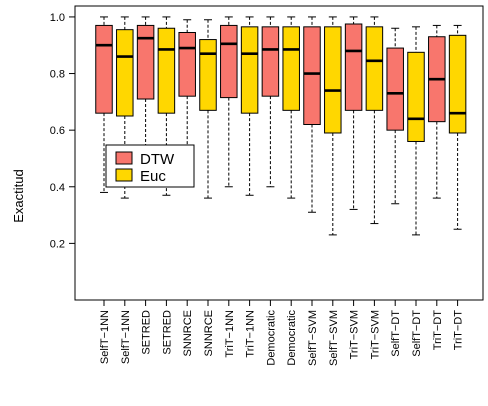  I want to click on box-17-dtw, so click(437, 111).